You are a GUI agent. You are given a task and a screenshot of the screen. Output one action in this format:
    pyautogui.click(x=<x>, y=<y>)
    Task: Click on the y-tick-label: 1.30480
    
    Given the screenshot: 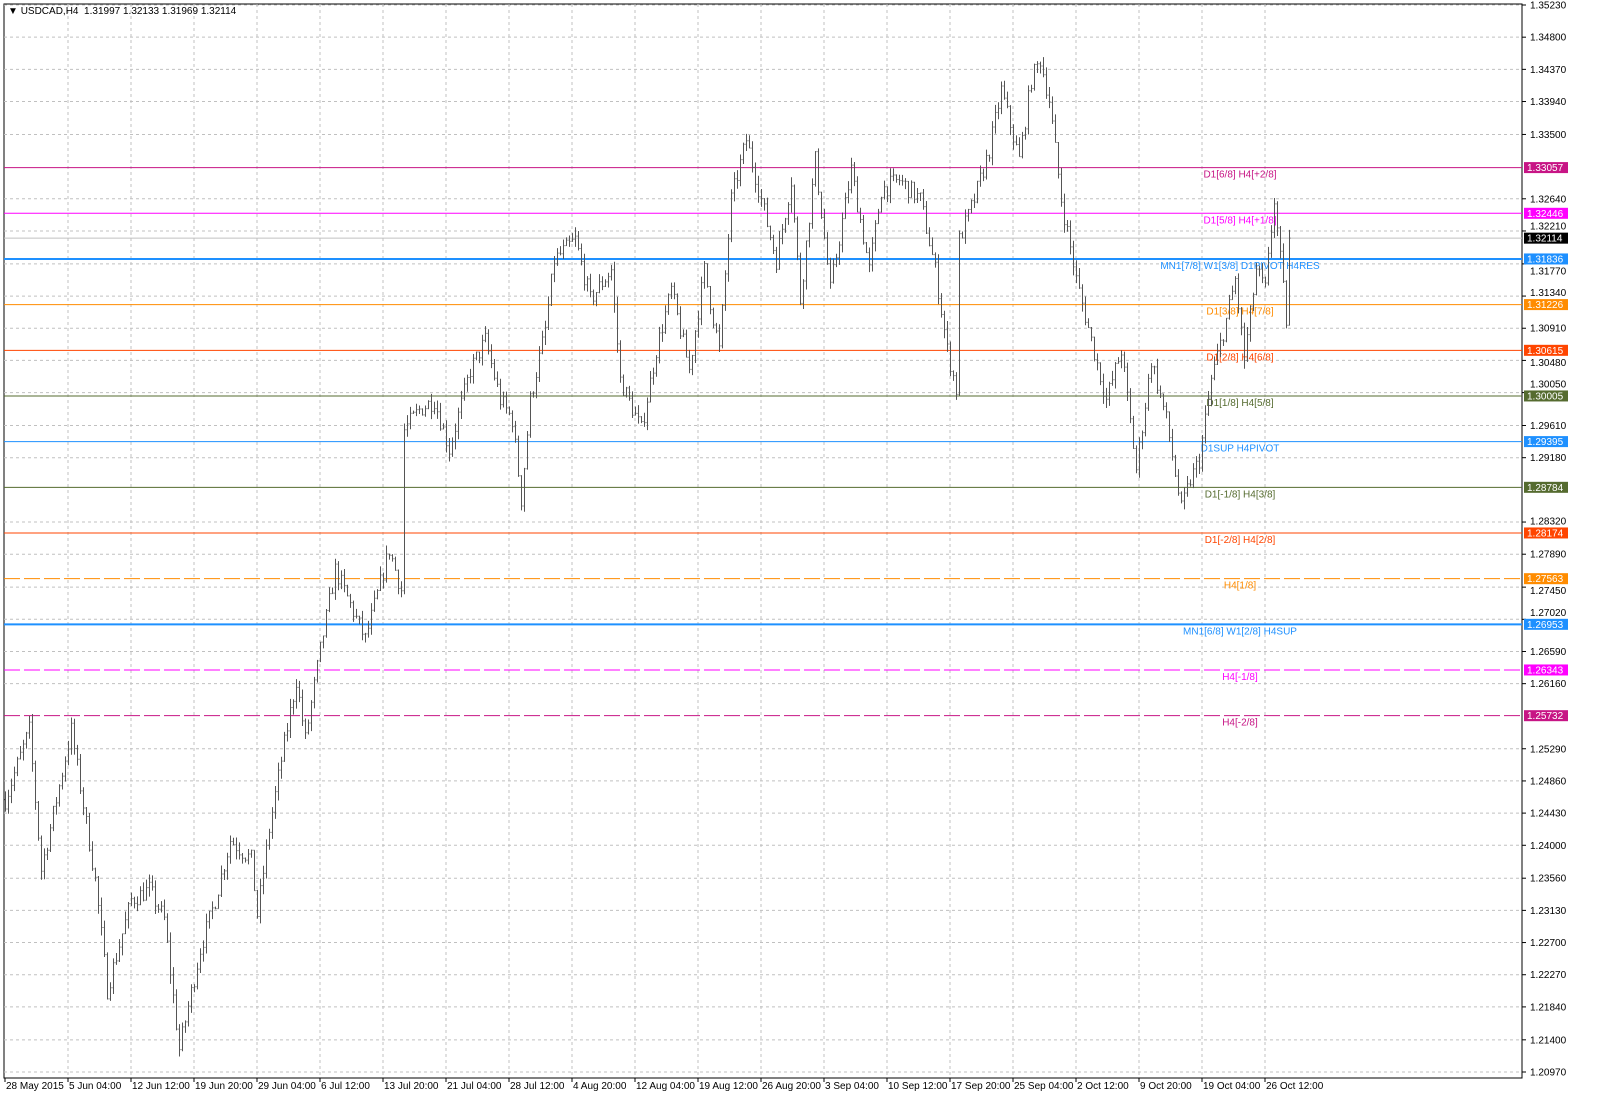 What is the action you would take?
    pyautogui.click(x=1548, y=363)
    